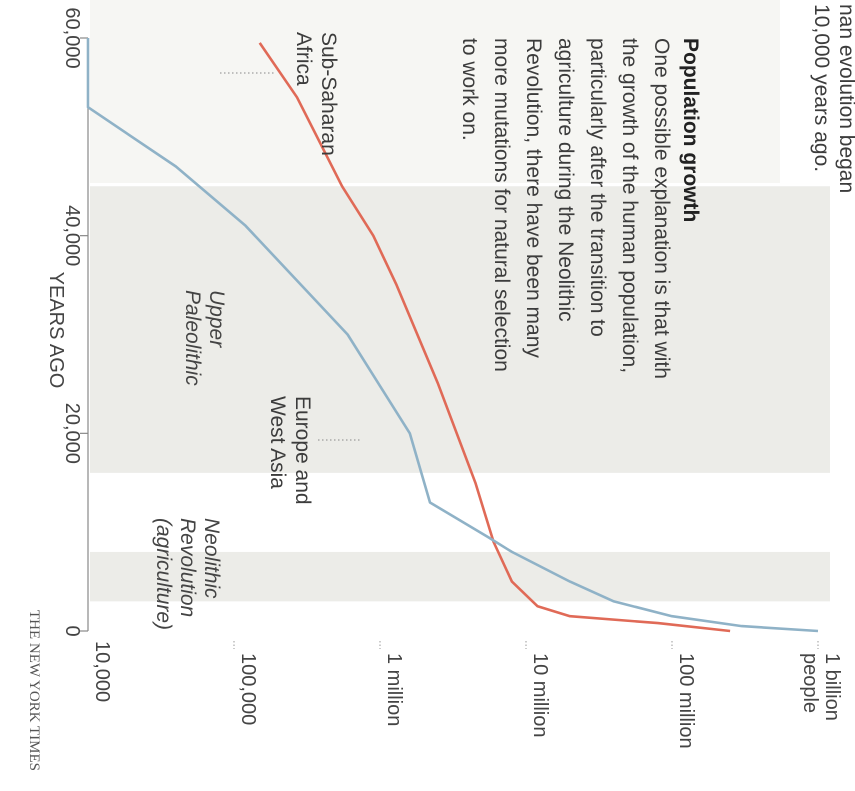 This screenshot has width=855, height=791. I want to click on y-tick-label: 100,000, so click(248, 689).